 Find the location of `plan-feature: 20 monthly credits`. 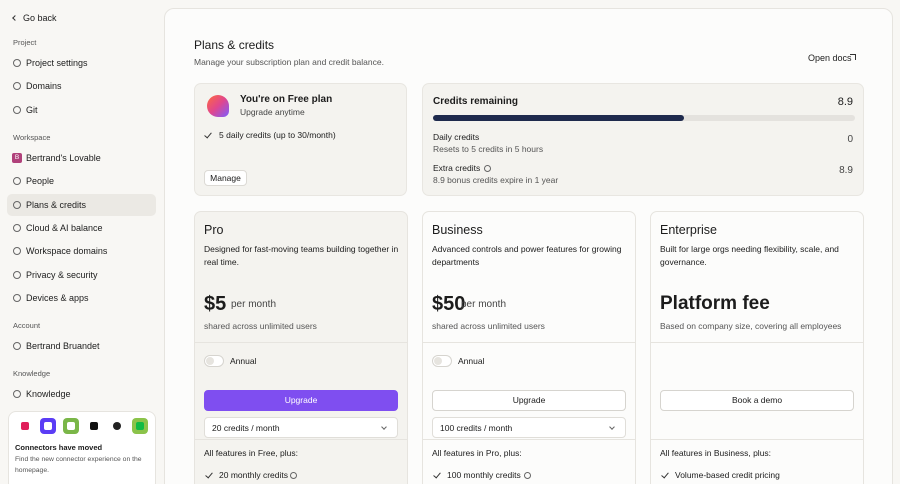

plan-feature: 20 monthly credits is located at coordinates (253, 475).